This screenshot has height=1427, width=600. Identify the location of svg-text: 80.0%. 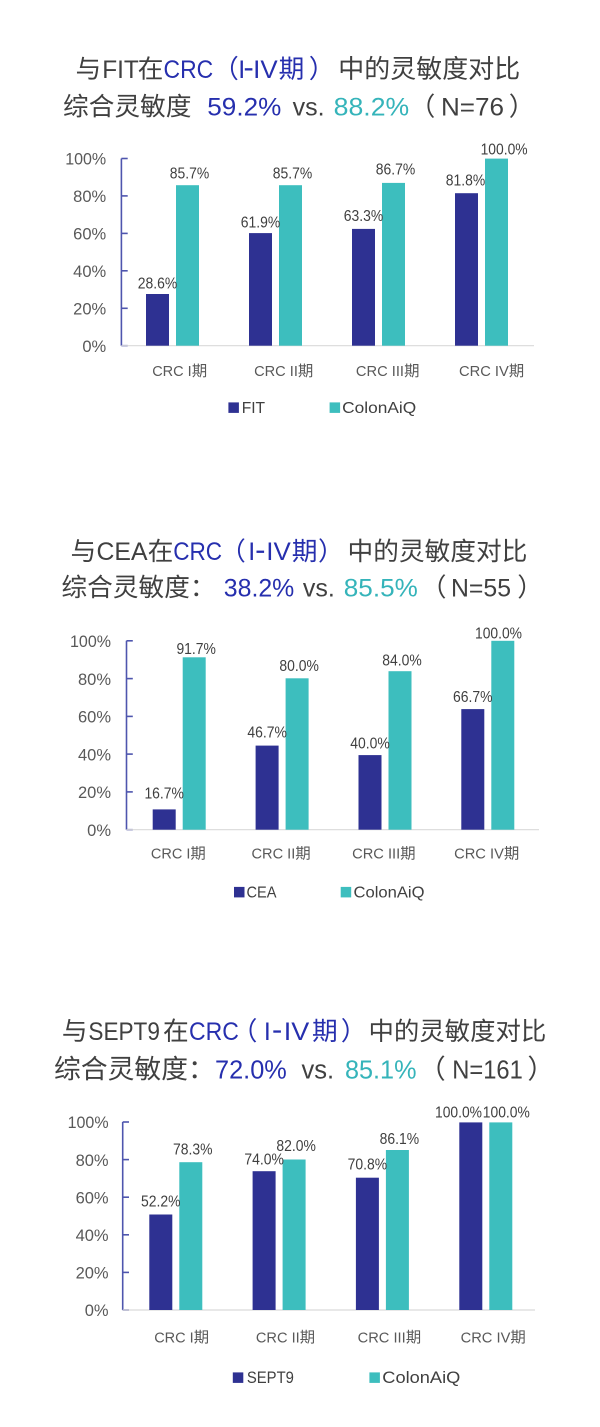
(299, 666).